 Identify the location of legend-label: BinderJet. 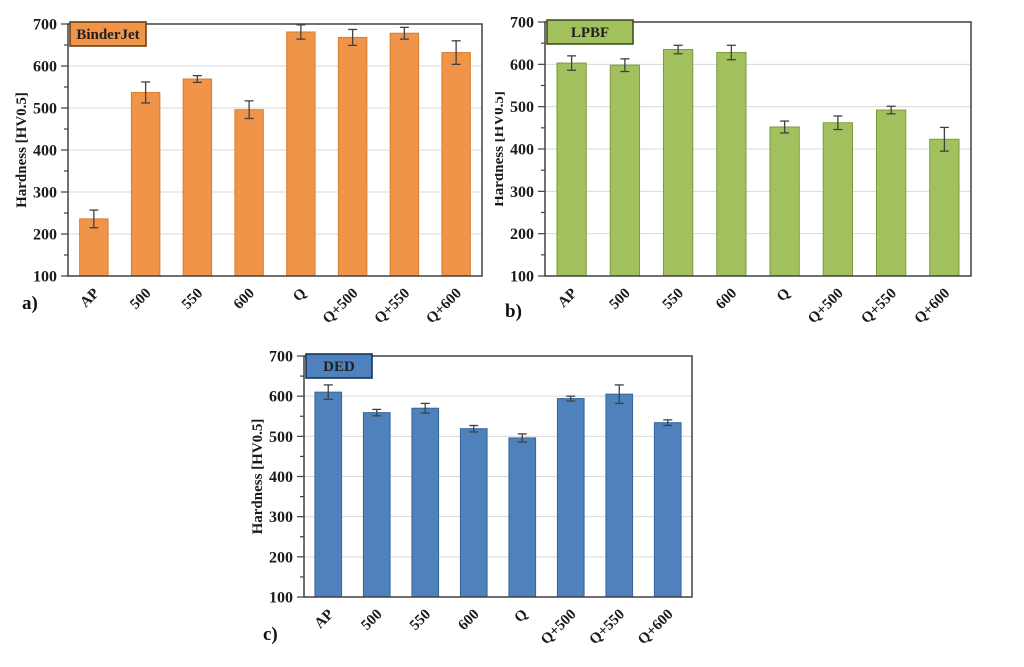
(107, 35).